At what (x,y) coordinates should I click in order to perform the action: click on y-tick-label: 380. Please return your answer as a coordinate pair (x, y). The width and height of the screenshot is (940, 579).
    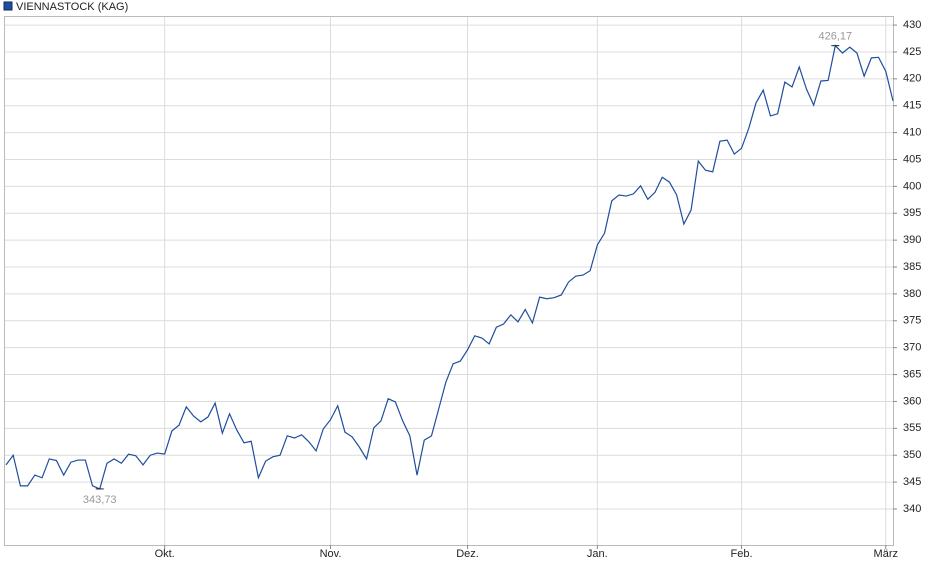
    Looking at the image, I should click on (912, 294).